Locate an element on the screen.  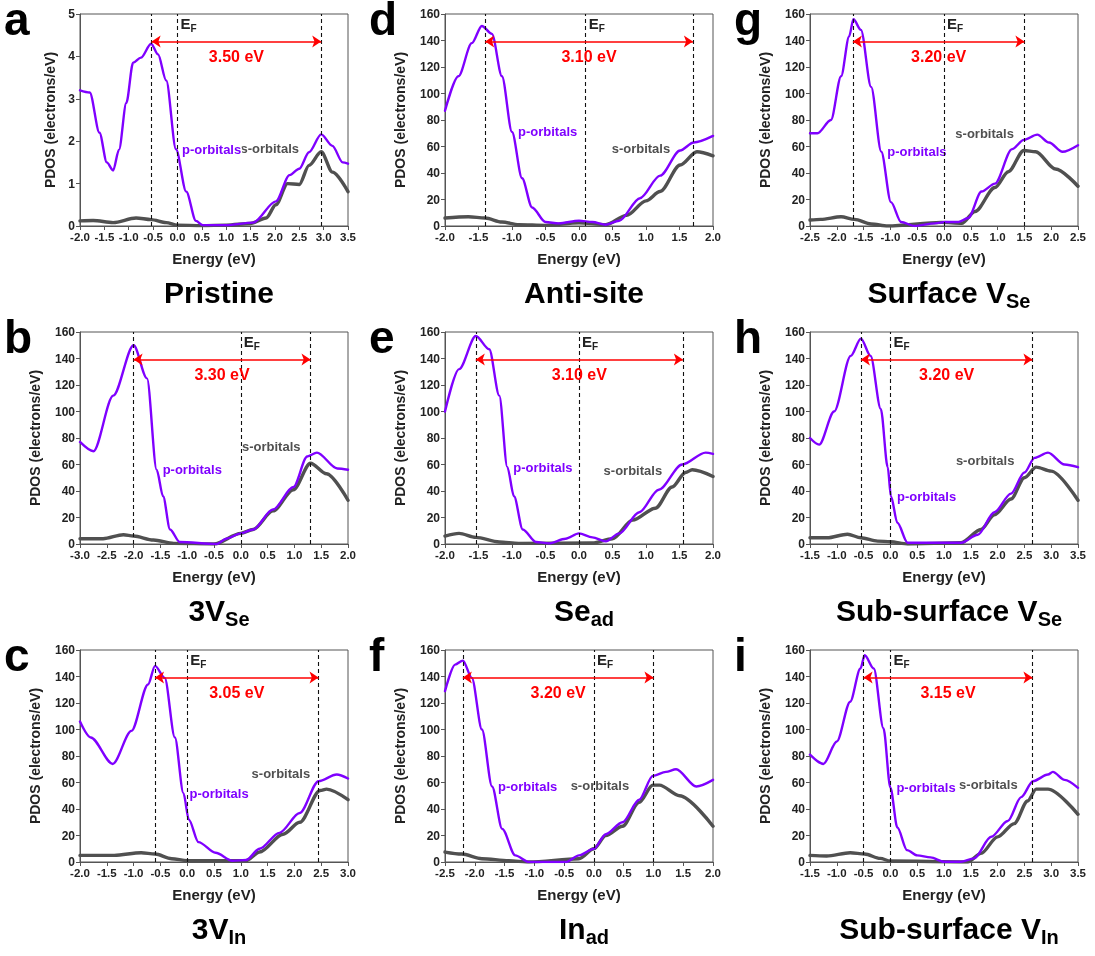
x-tick-label: -2.5 is located at coordinates (445, 873).